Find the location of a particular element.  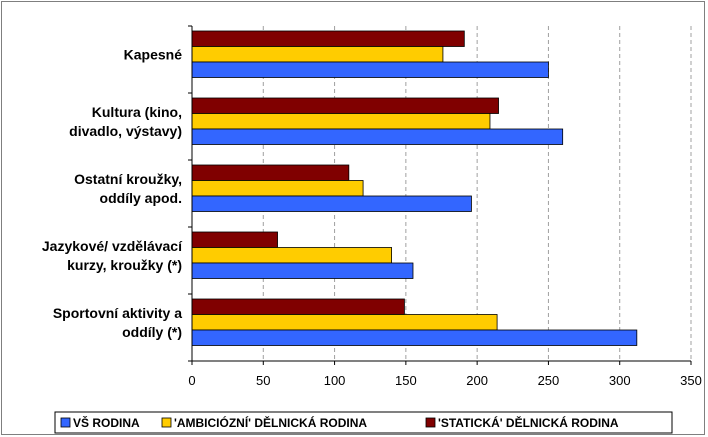

category-label-1-line-1: Kapesné is located at coordinates (153, 54).